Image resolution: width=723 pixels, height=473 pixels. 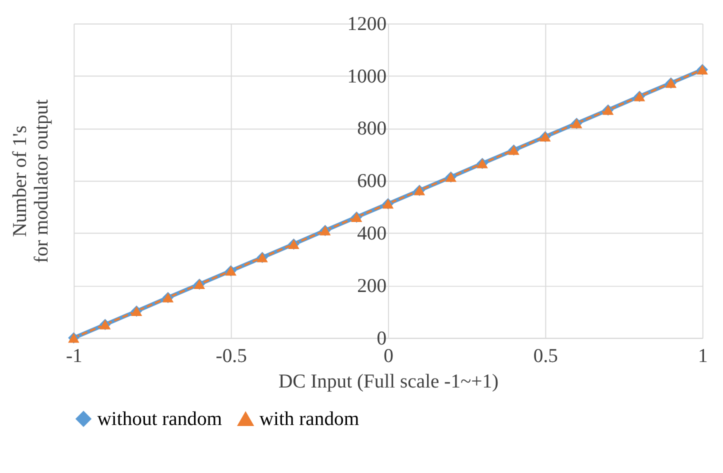 What do you see at coordinates (367, 76) in the screenshot?
I see `y-tick-label: 1000` at bounding box center [367, 76].